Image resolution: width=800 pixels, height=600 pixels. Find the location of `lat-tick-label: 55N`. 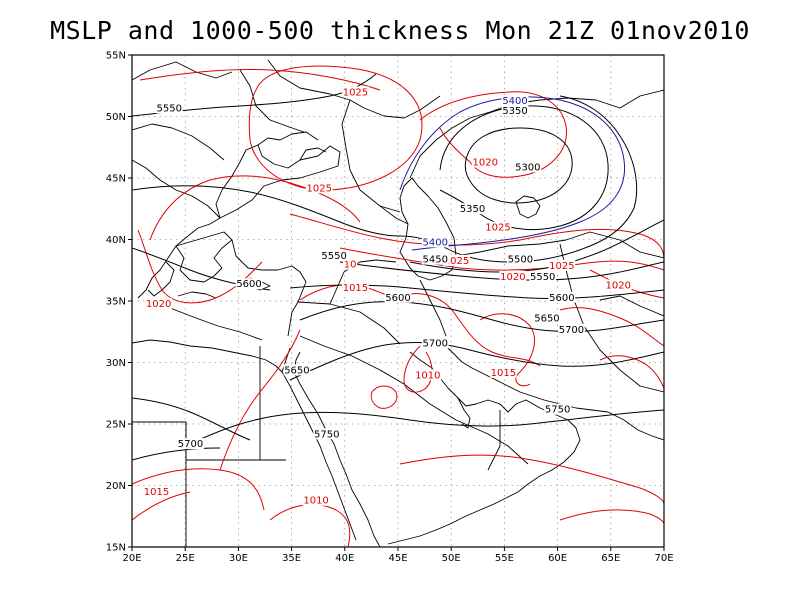

lat-tick-label: 55N is located at coordinates (116, 56).